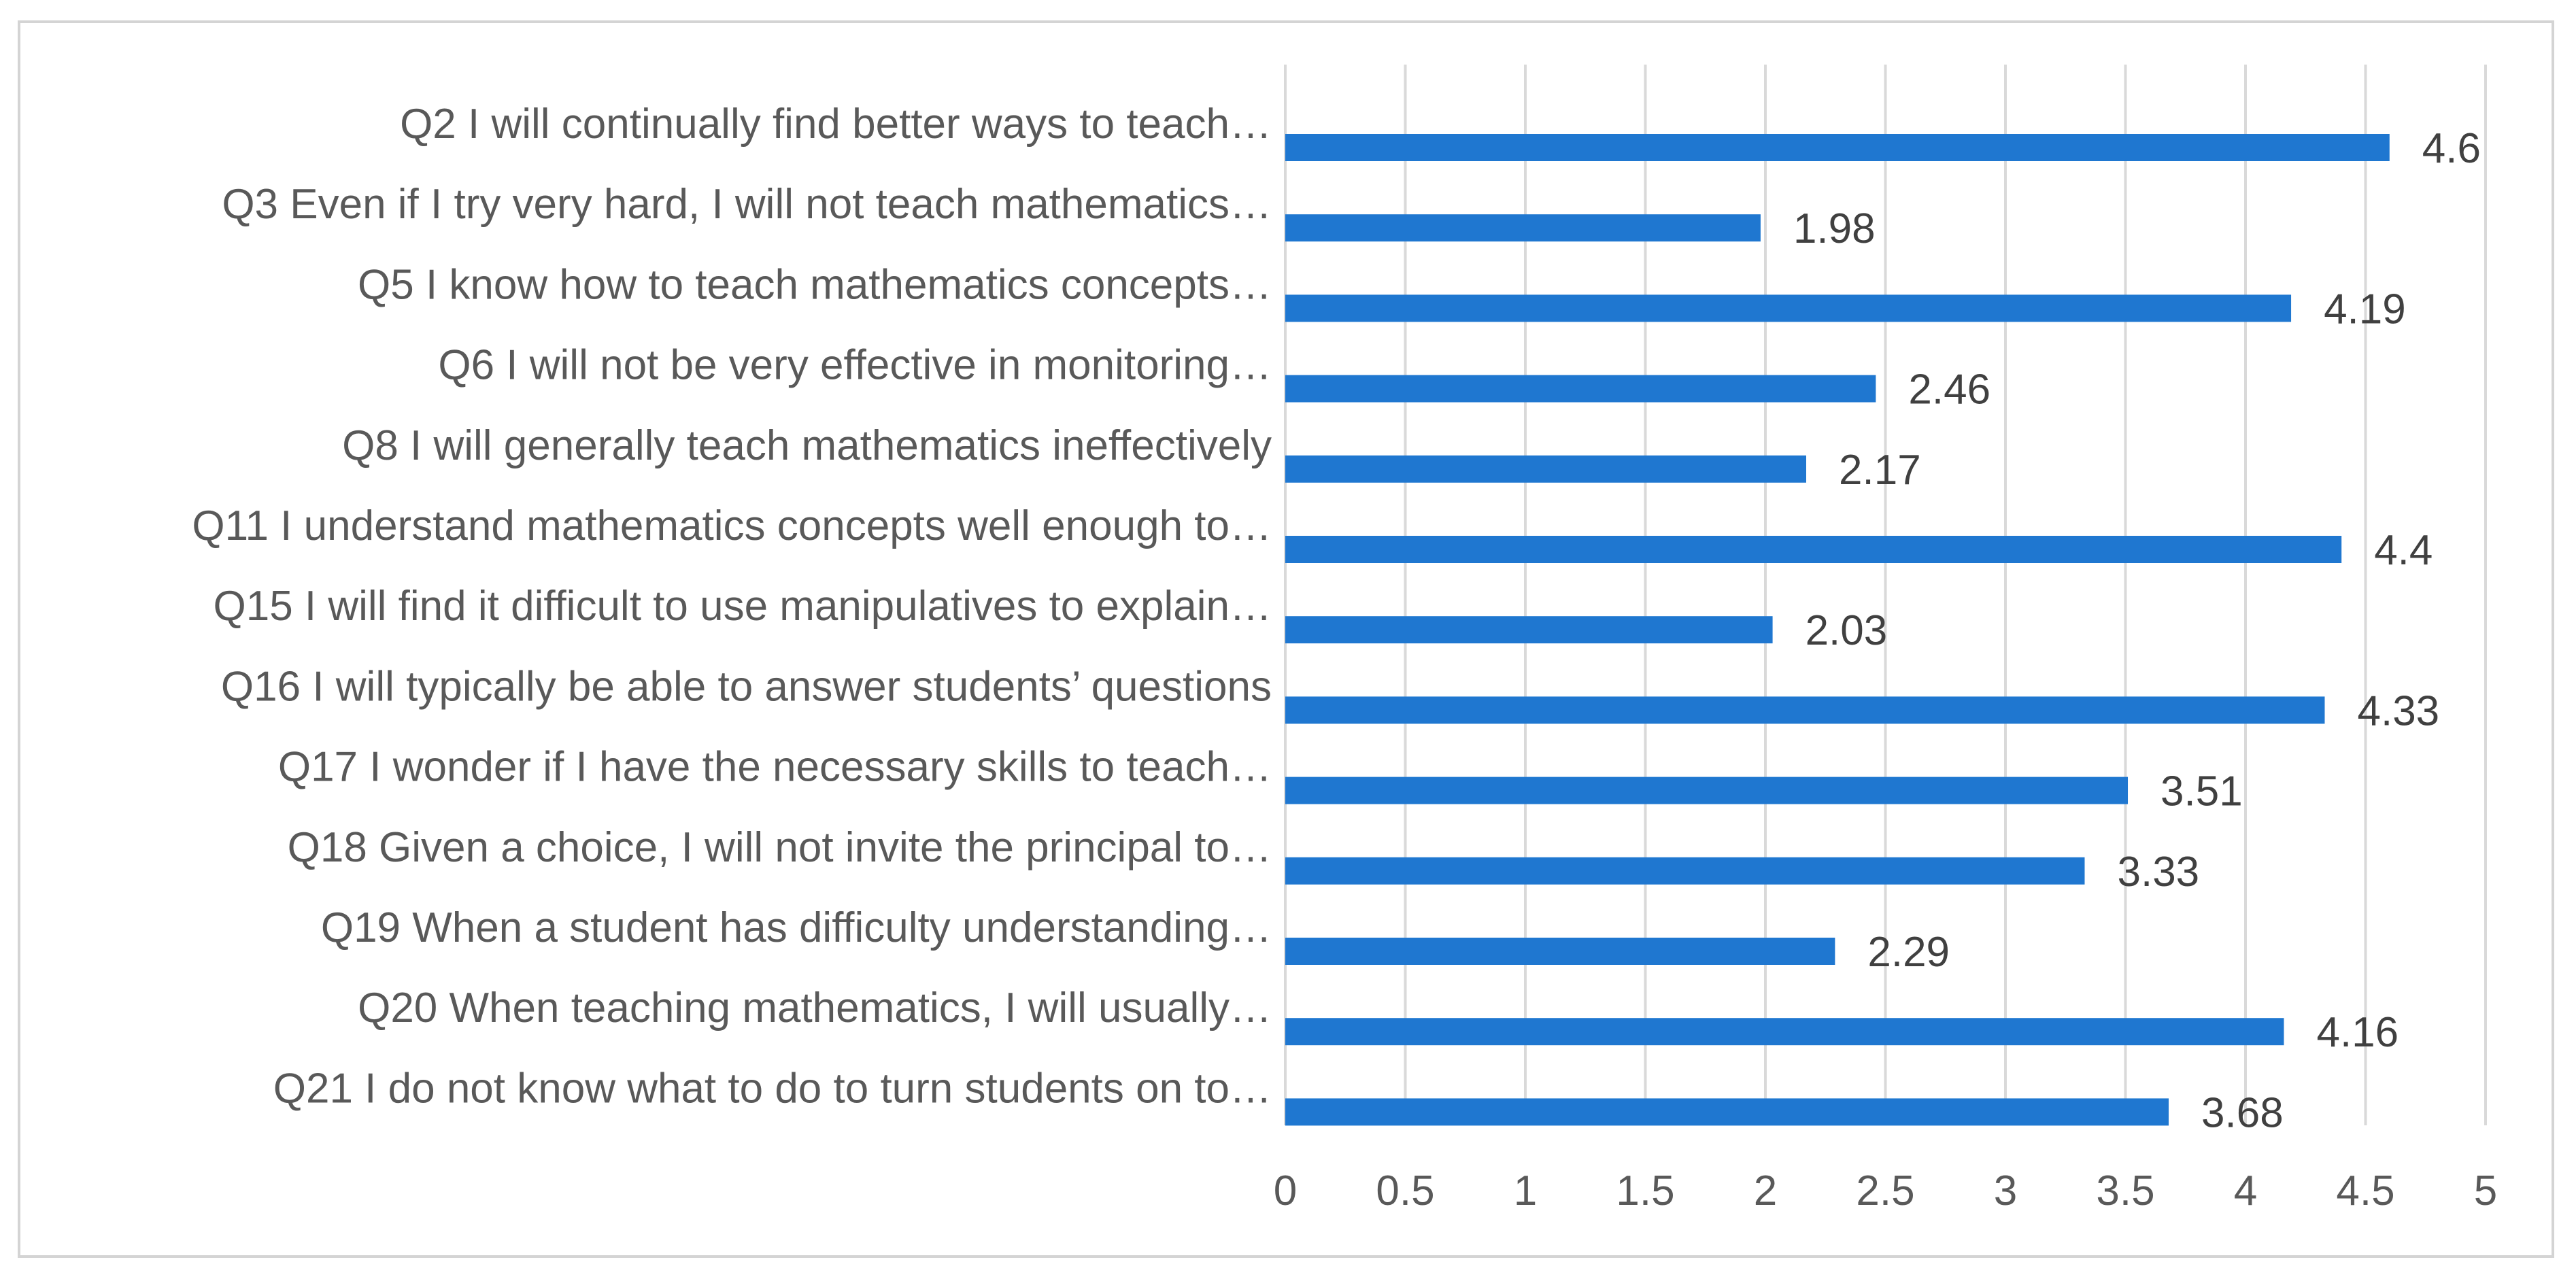  I want to click on x-tick-label: 3, so click(2005, 1190).